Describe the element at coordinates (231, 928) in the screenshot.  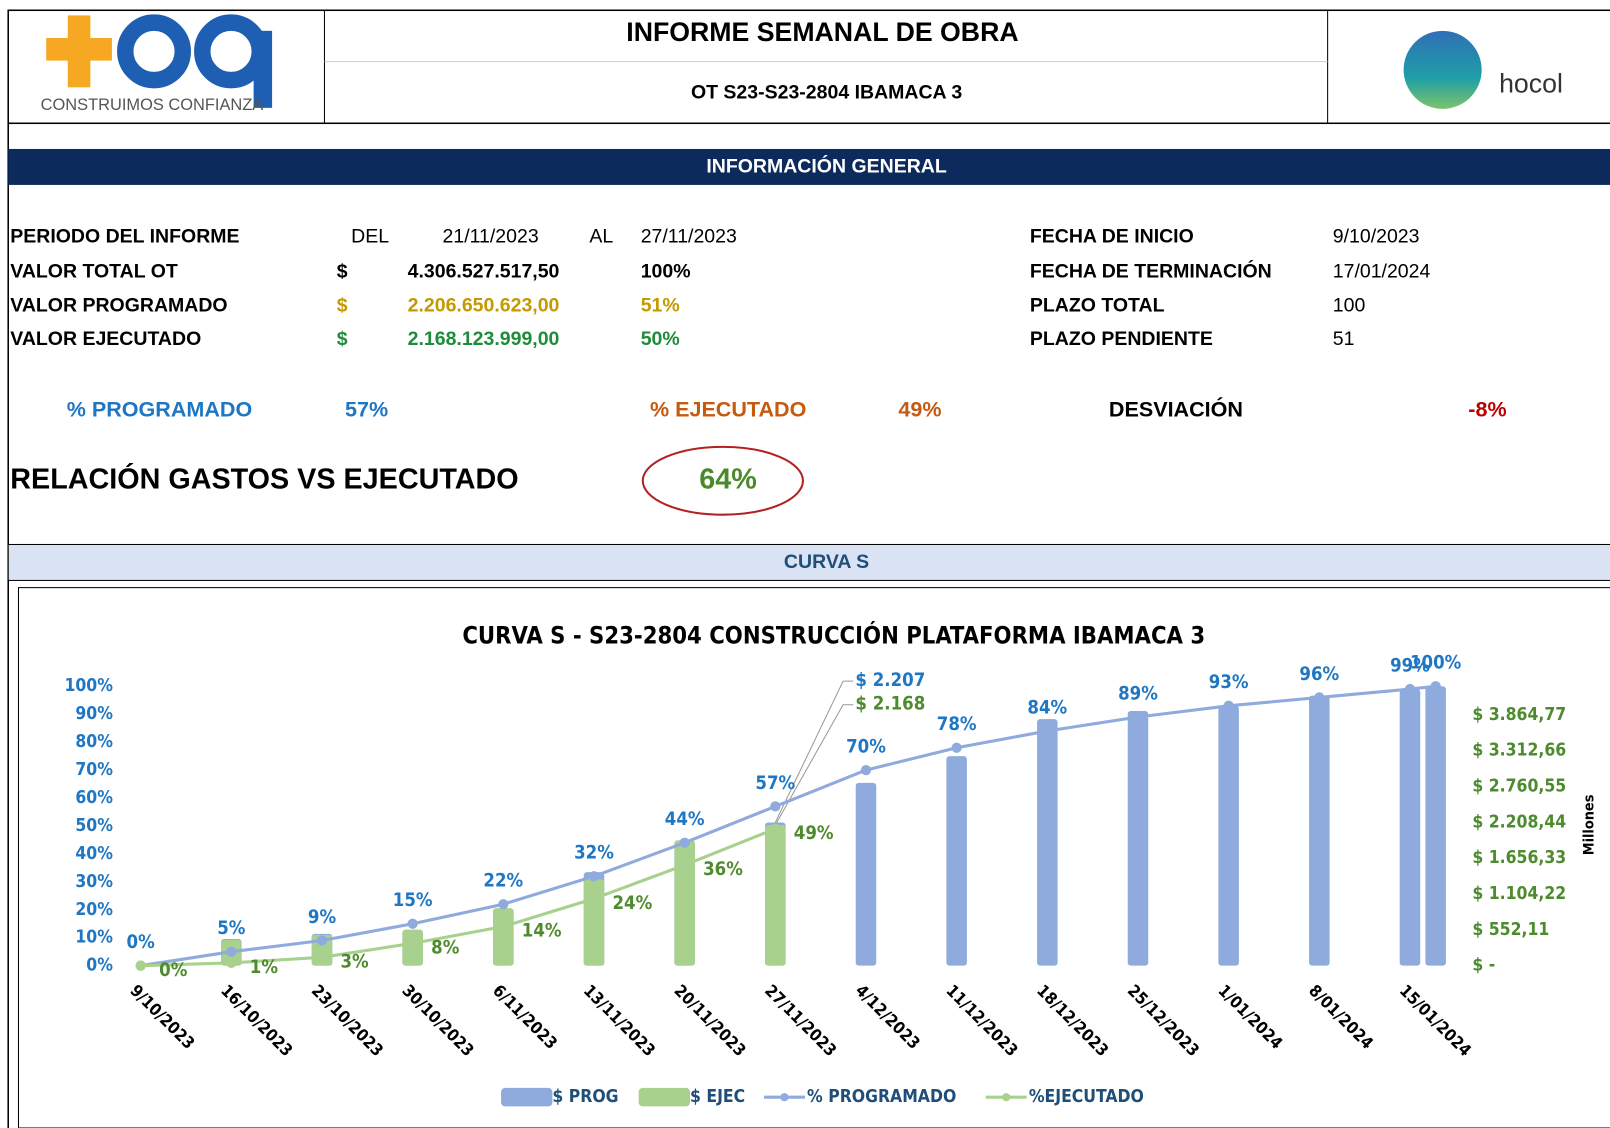
I see `data-label: 5%` at that location.